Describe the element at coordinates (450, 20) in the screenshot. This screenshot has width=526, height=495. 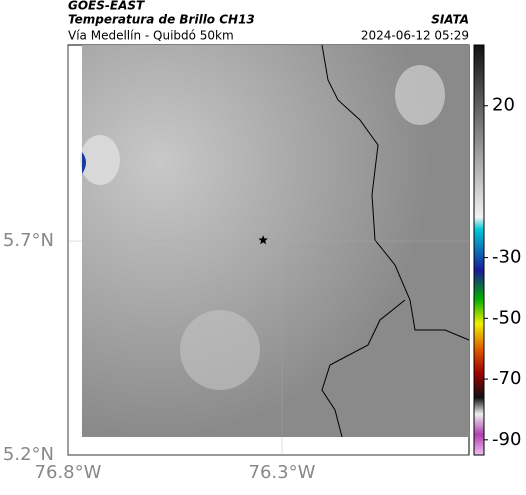
I see `organization: SIATA` at that location.